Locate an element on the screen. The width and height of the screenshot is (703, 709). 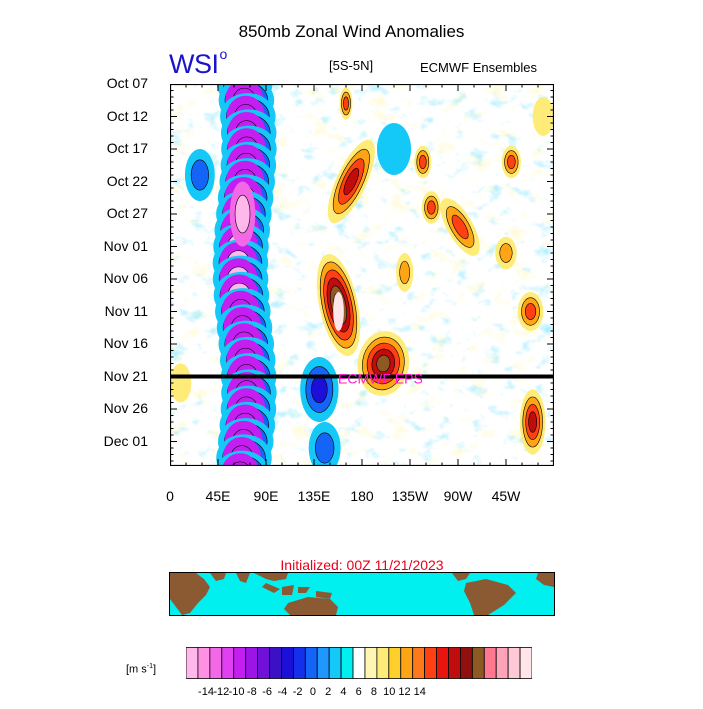
y-tick-label: Nov 21 is located at coordinates (125, 375).